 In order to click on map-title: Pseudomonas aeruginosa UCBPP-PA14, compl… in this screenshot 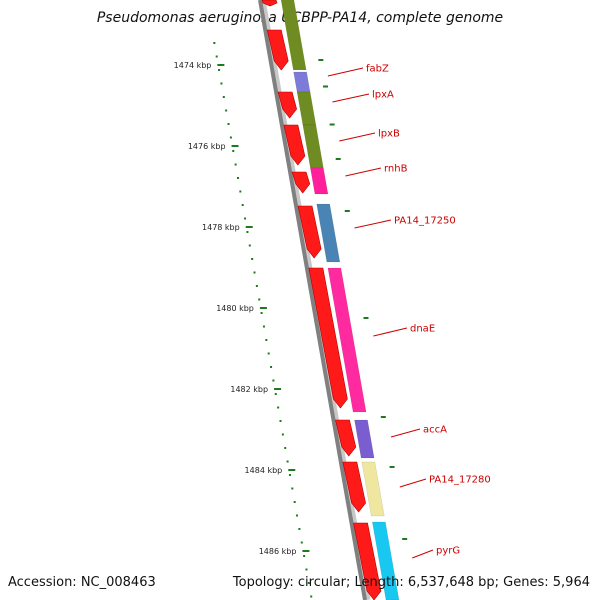, I will do `click(300, 18)`.